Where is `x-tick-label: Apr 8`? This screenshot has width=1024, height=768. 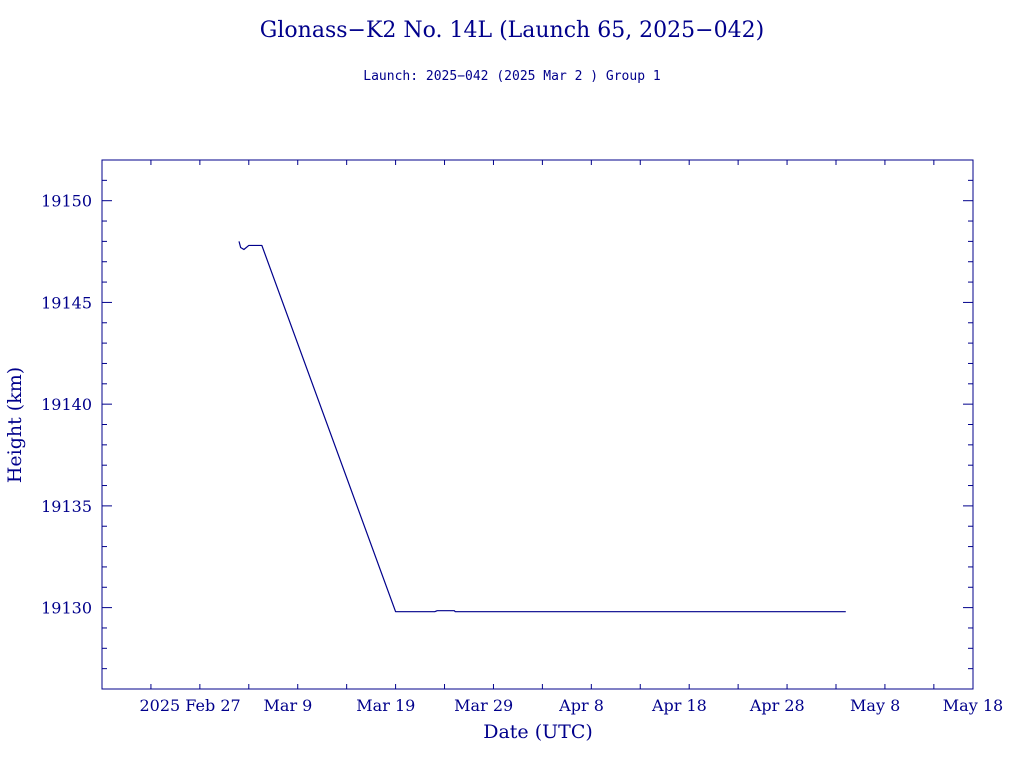 x-tick-label: Apr 8 is located at coordinates (581, 705).